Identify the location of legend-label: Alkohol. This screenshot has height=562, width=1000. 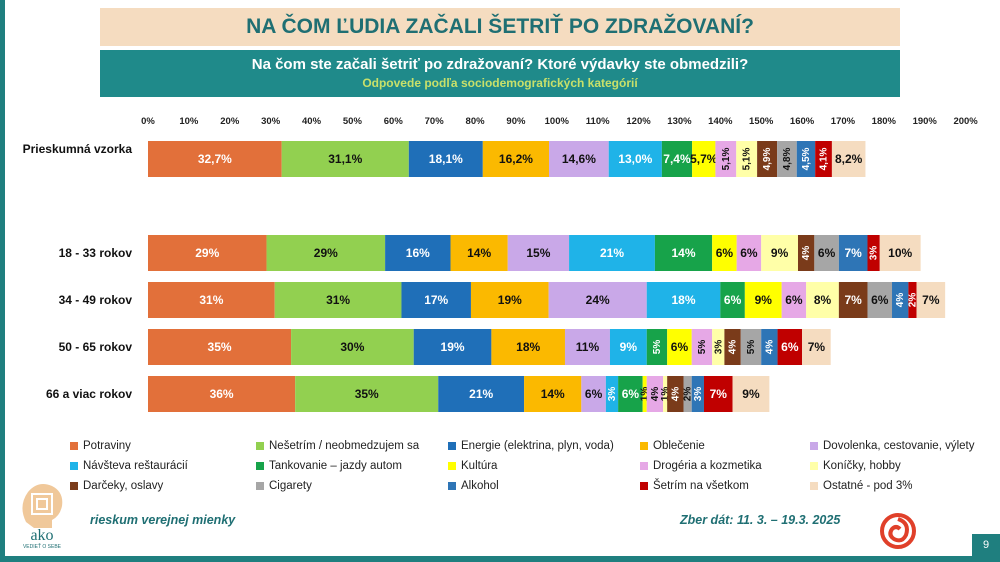
(480, 486).